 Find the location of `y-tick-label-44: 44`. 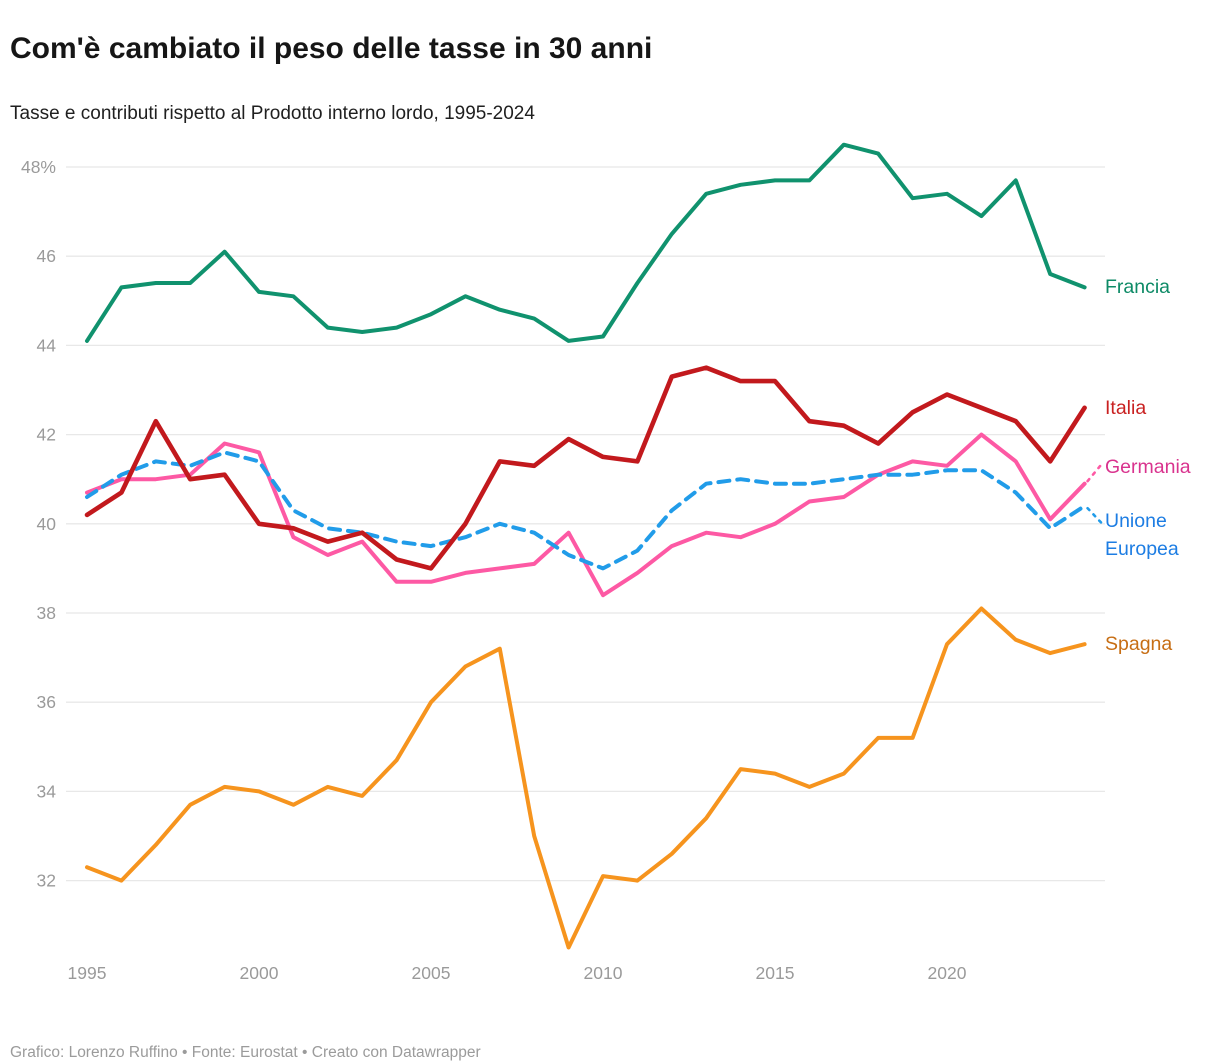

y-tick-label-44: 44 is located at coordinates (47, 345).